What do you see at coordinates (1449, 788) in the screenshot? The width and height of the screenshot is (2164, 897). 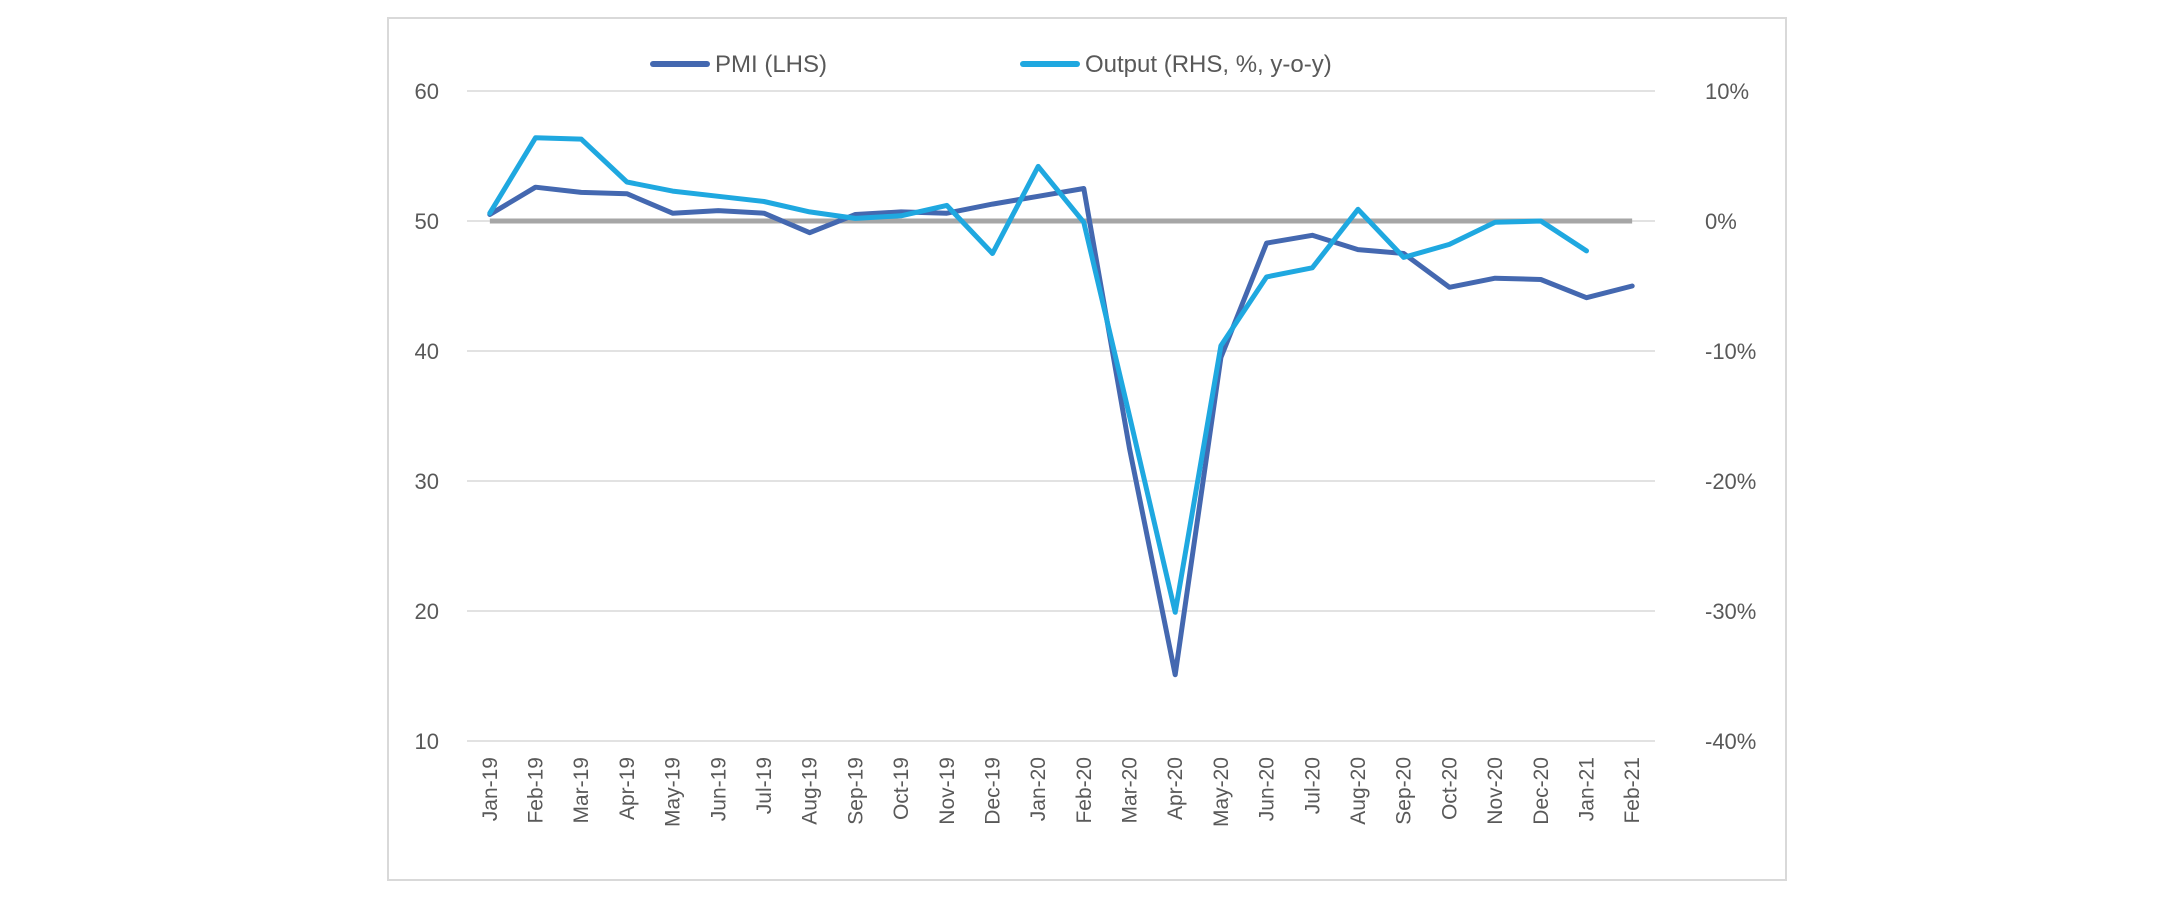 I see `x-axis-tick-label: Oct-20` at bounding box center [1449, 788].